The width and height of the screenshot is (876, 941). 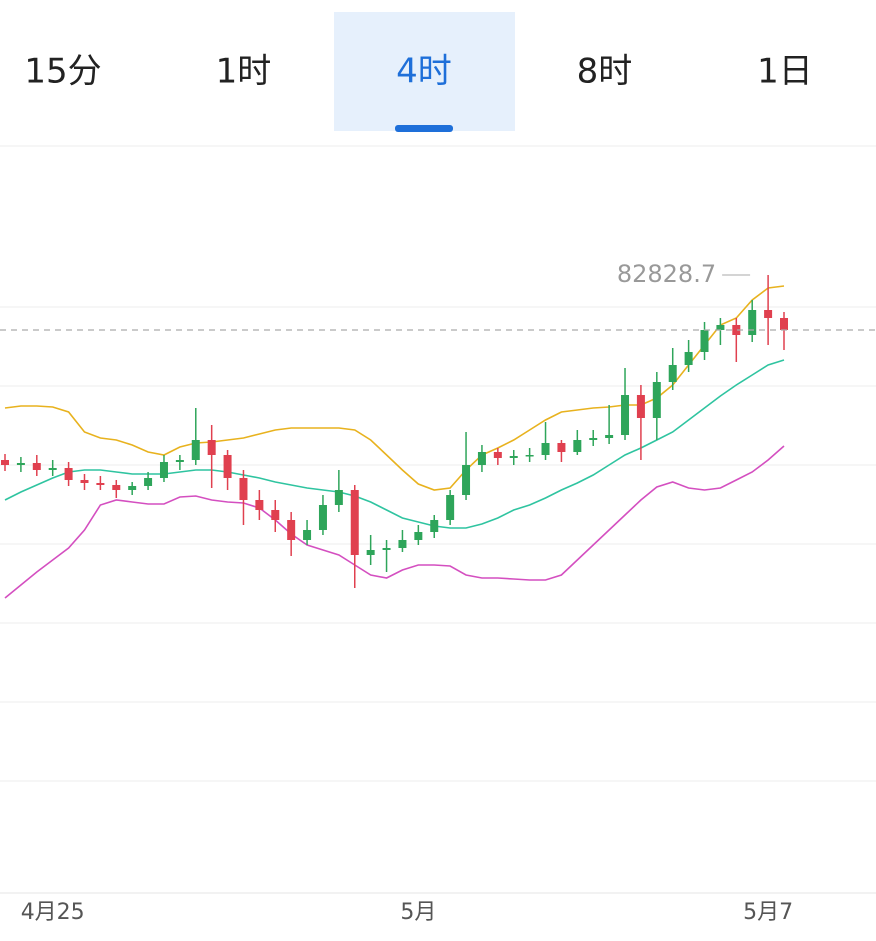 I want to click on tab: 1时, so click(x=244, y=72).